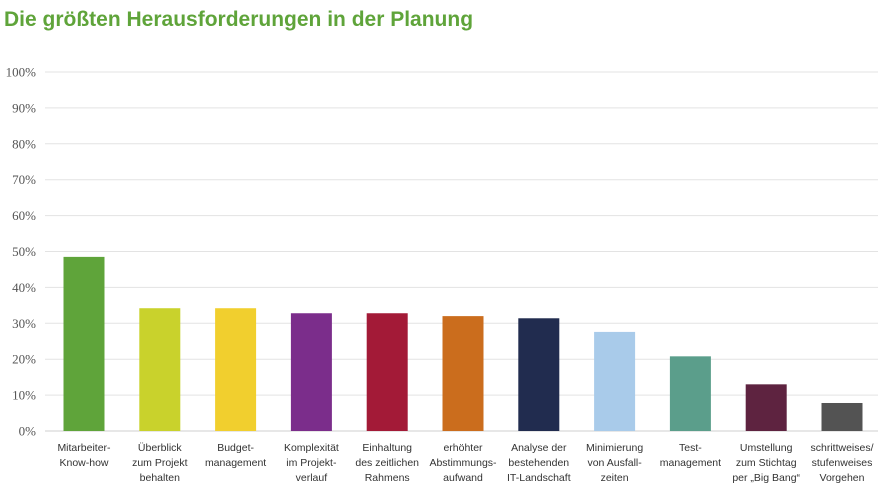  I want to click on x-tick-label: Komplexität im Projekt-verlauf, so click(311, 463).